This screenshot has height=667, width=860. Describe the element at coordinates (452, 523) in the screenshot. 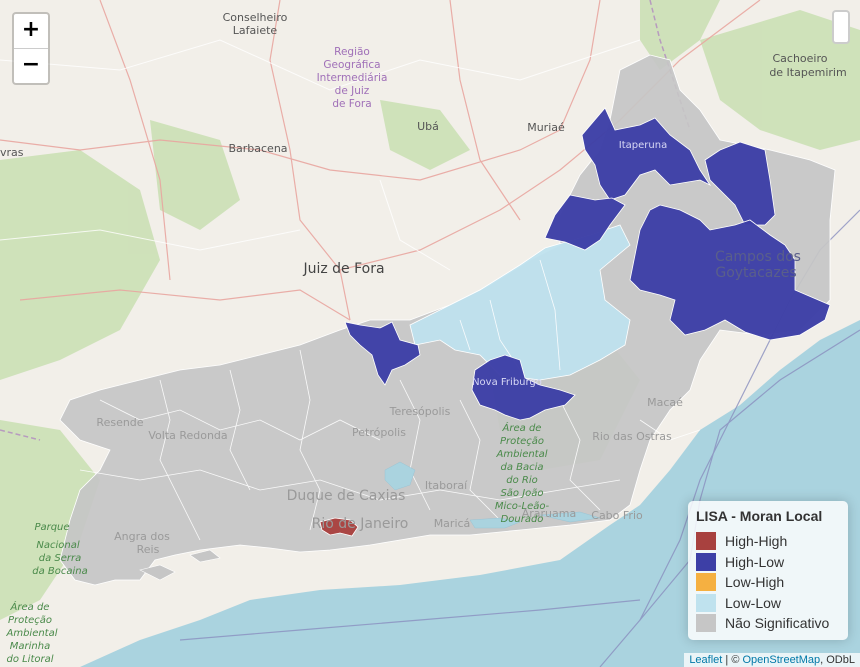

I see `label-marica: Maricá` at that location.